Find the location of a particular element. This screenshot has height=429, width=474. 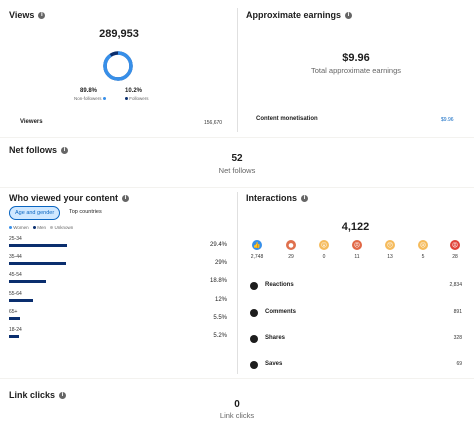

non-followers-legend: Non-followers is located at coordinates (90, 98).